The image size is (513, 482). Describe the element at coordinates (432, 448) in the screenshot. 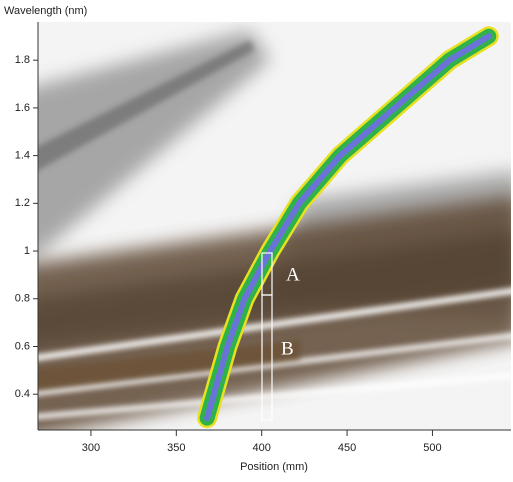

I see `x-tick-label: 500` at that location.